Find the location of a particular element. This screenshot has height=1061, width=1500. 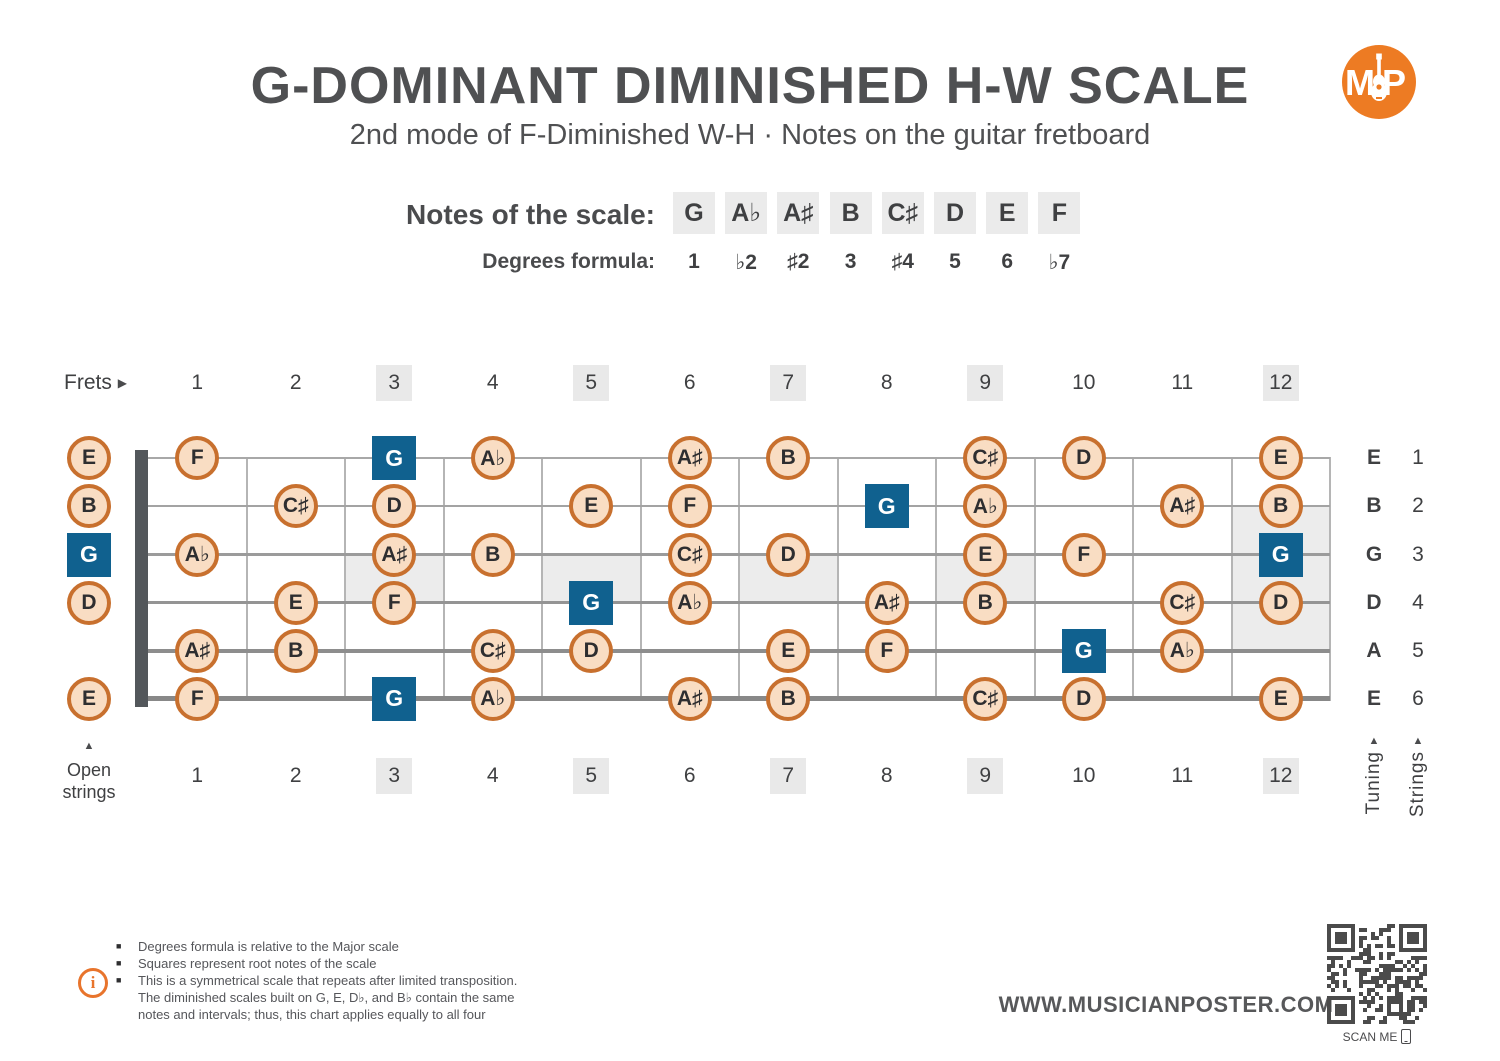

scale-note-box: A♭ is located at coordinates (746, 213).